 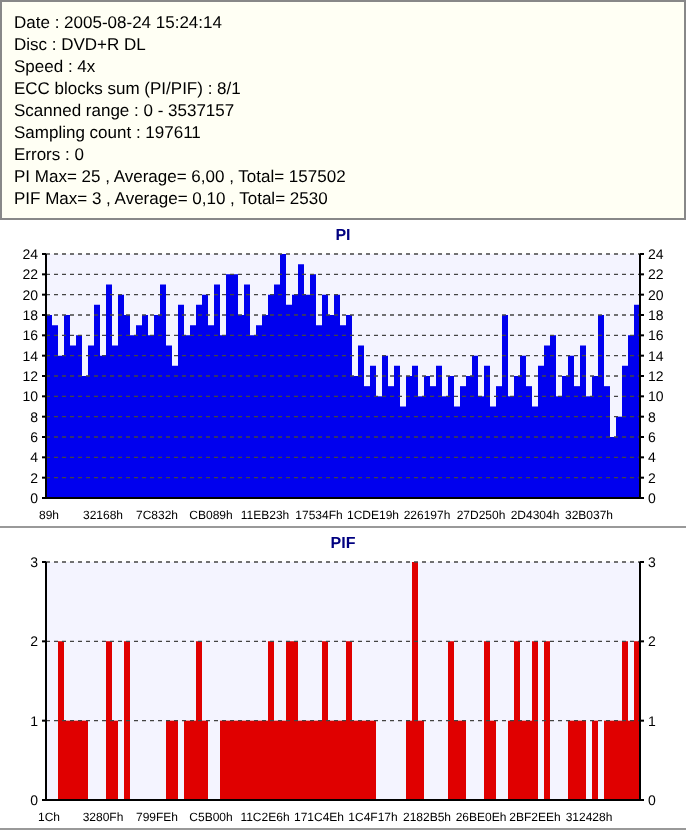 I want to click on chart-title: PI, so click(x=343, y=235).